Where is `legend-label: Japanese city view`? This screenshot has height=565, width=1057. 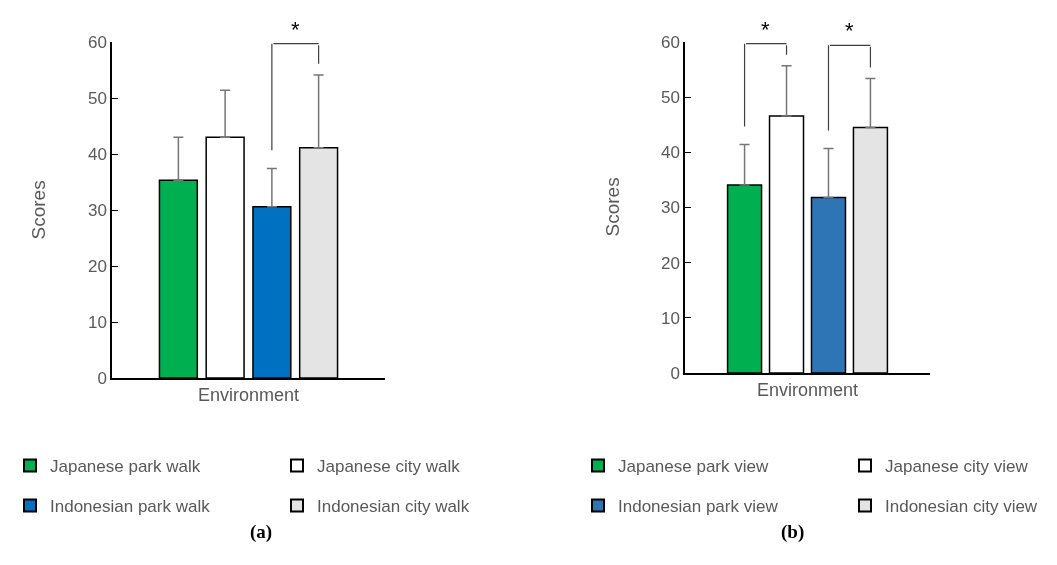 legend-label: Japanese city view is located at coordinates (957, 467).